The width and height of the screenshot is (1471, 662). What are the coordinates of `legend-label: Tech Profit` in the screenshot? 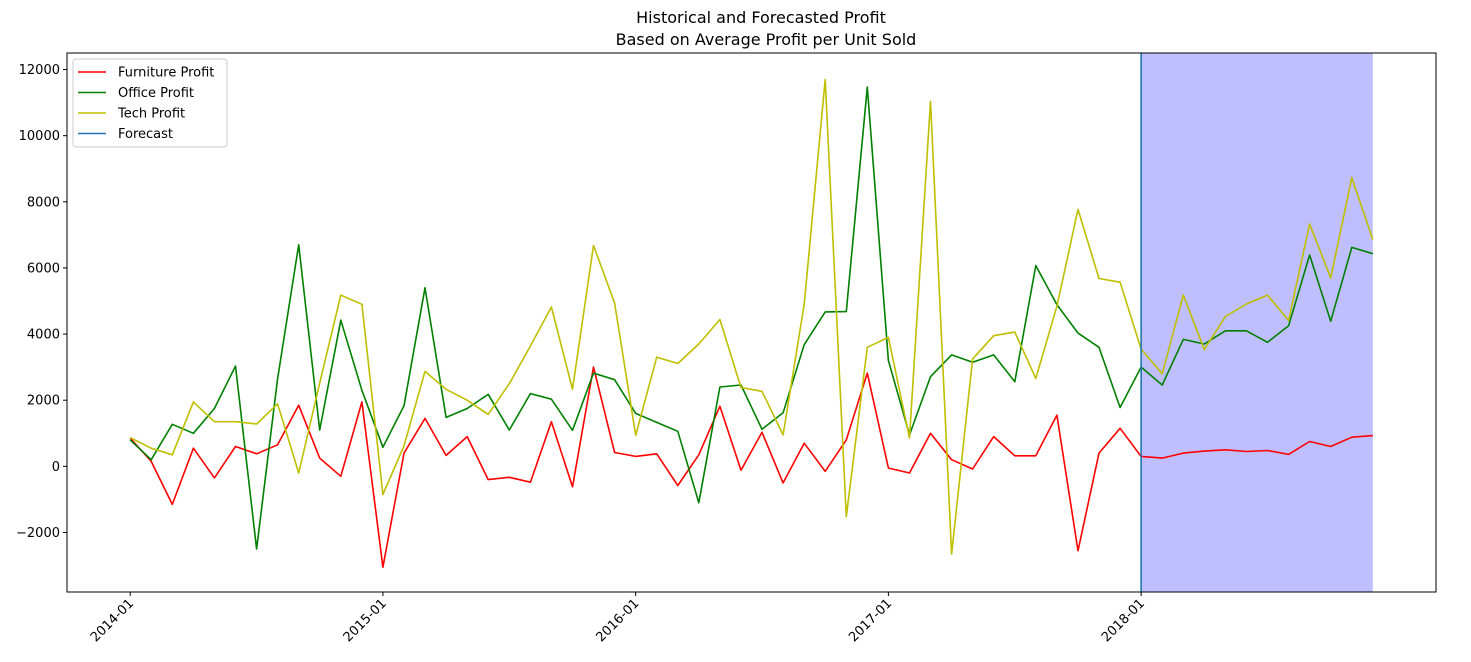 It's located at (151, 114).